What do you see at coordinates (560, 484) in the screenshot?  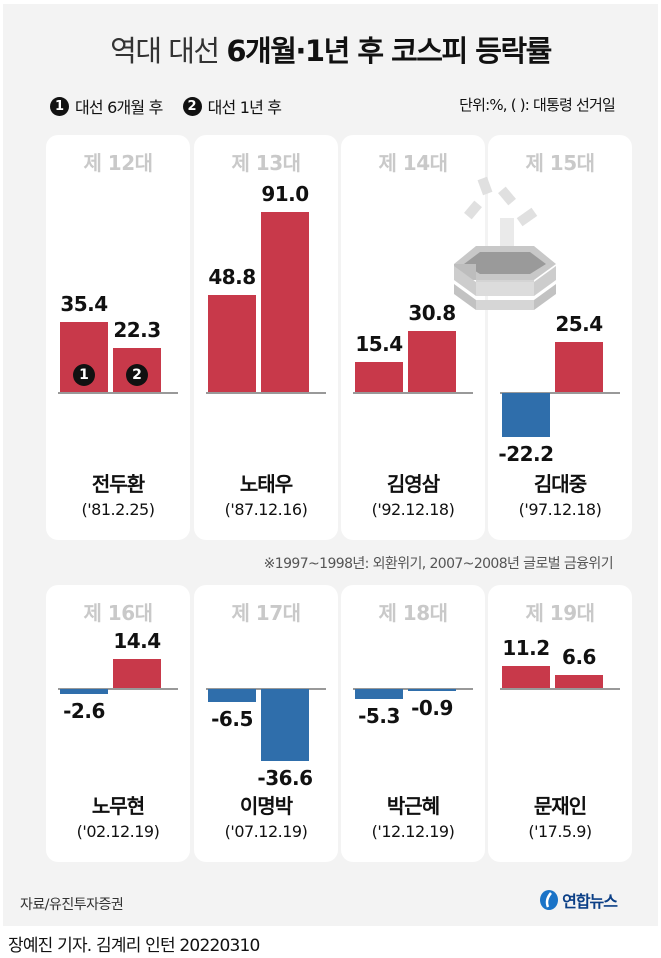 I see `president-name: 김대중` at bounding box center [560, 484].